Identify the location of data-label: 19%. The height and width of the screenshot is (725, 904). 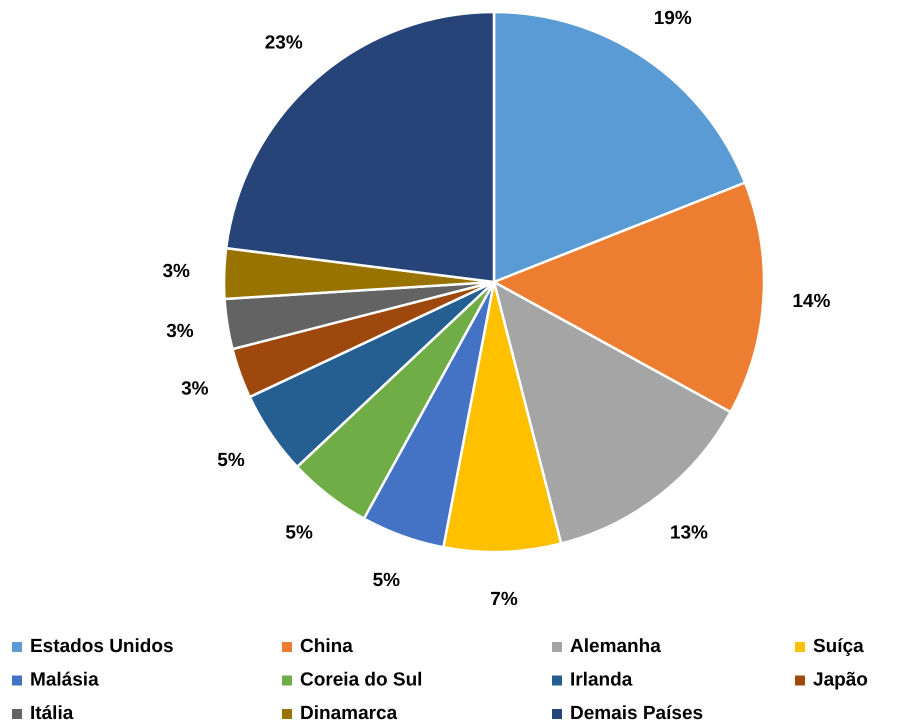
(673, 19).